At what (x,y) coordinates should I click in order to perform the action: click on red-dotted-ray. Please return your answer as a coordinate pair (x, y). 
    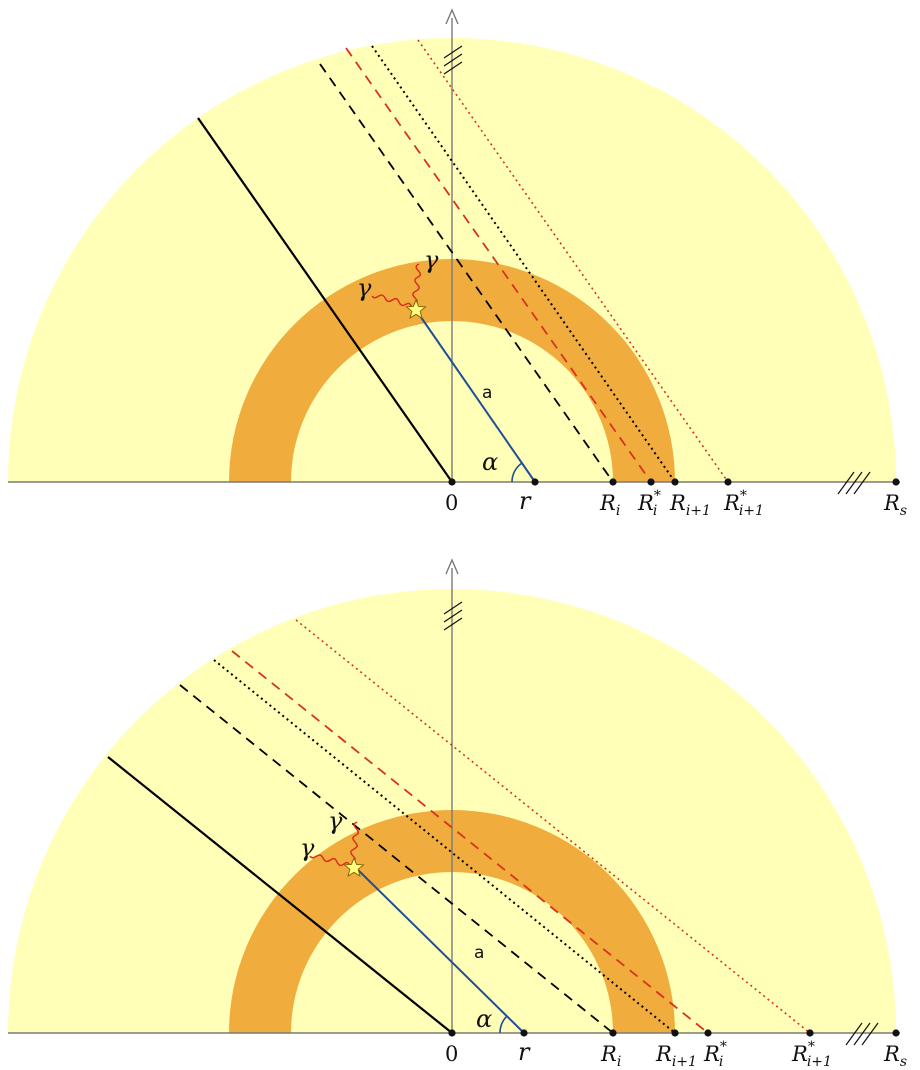
    Looking at the image, I should click on (573, 261).